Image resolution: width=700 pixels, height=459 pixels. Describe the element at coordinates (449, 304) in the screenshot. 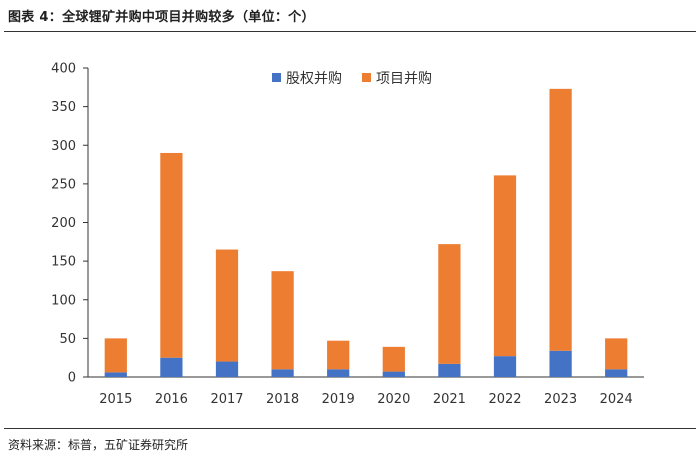

I see `project-bar-2021` at that location.